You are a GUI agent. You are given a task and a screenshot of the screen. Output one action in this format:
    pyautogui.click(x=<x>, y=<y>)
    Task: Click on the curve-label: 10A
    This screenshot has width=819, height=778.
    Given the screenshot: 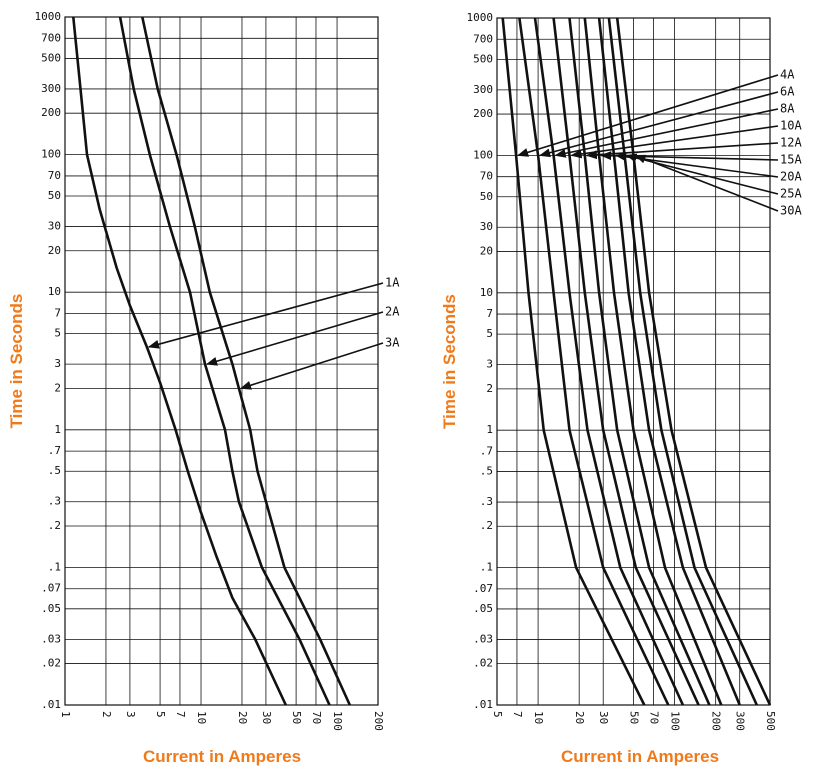 What is the action you would take?
    pyautogui.click(x=791, y=126)
    